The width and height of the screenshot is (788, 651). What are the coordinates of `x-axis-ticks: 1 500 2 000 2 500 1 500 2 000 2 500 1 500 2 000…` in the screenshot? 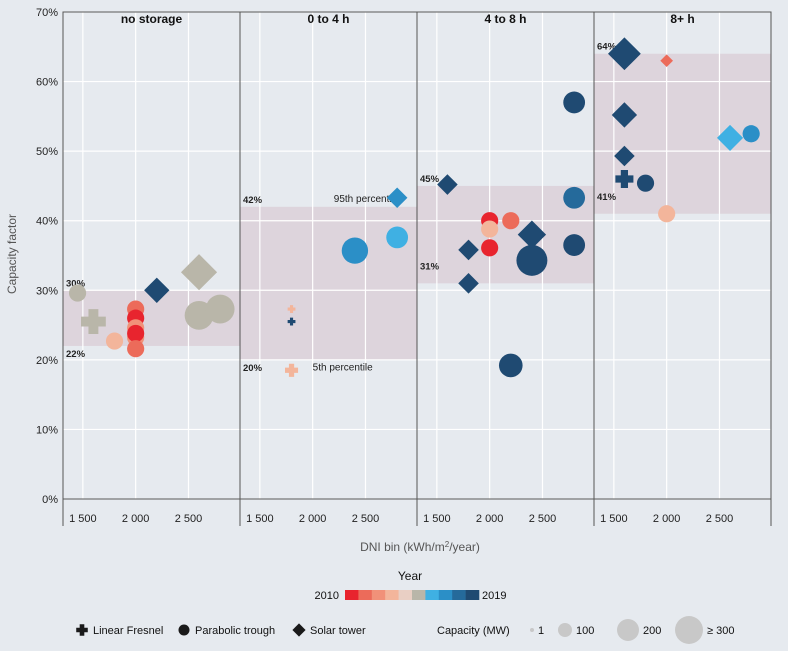 It's located at (401, 519).